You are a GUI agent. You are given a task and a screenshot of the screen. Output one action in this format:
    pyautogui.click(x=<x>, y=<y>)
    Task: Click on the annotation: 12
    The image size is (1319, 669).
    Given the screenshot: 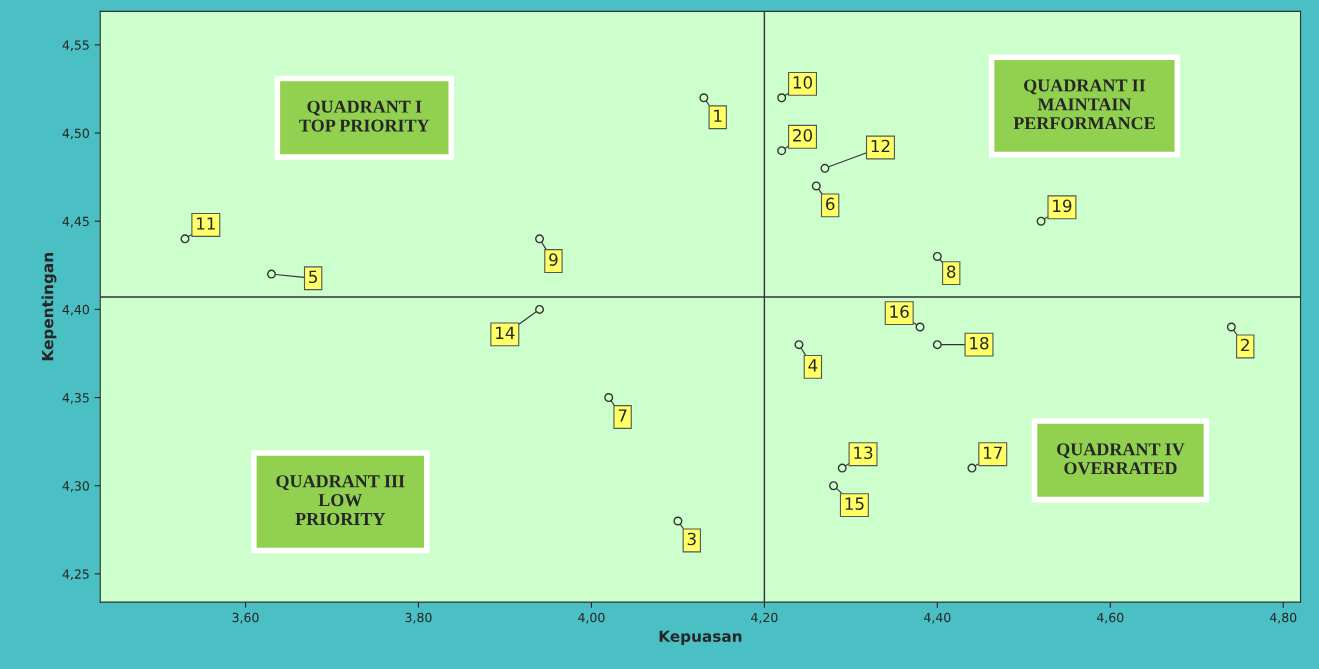 What is the action you would take?
    pyautogui.click(x=880, y=146)
    